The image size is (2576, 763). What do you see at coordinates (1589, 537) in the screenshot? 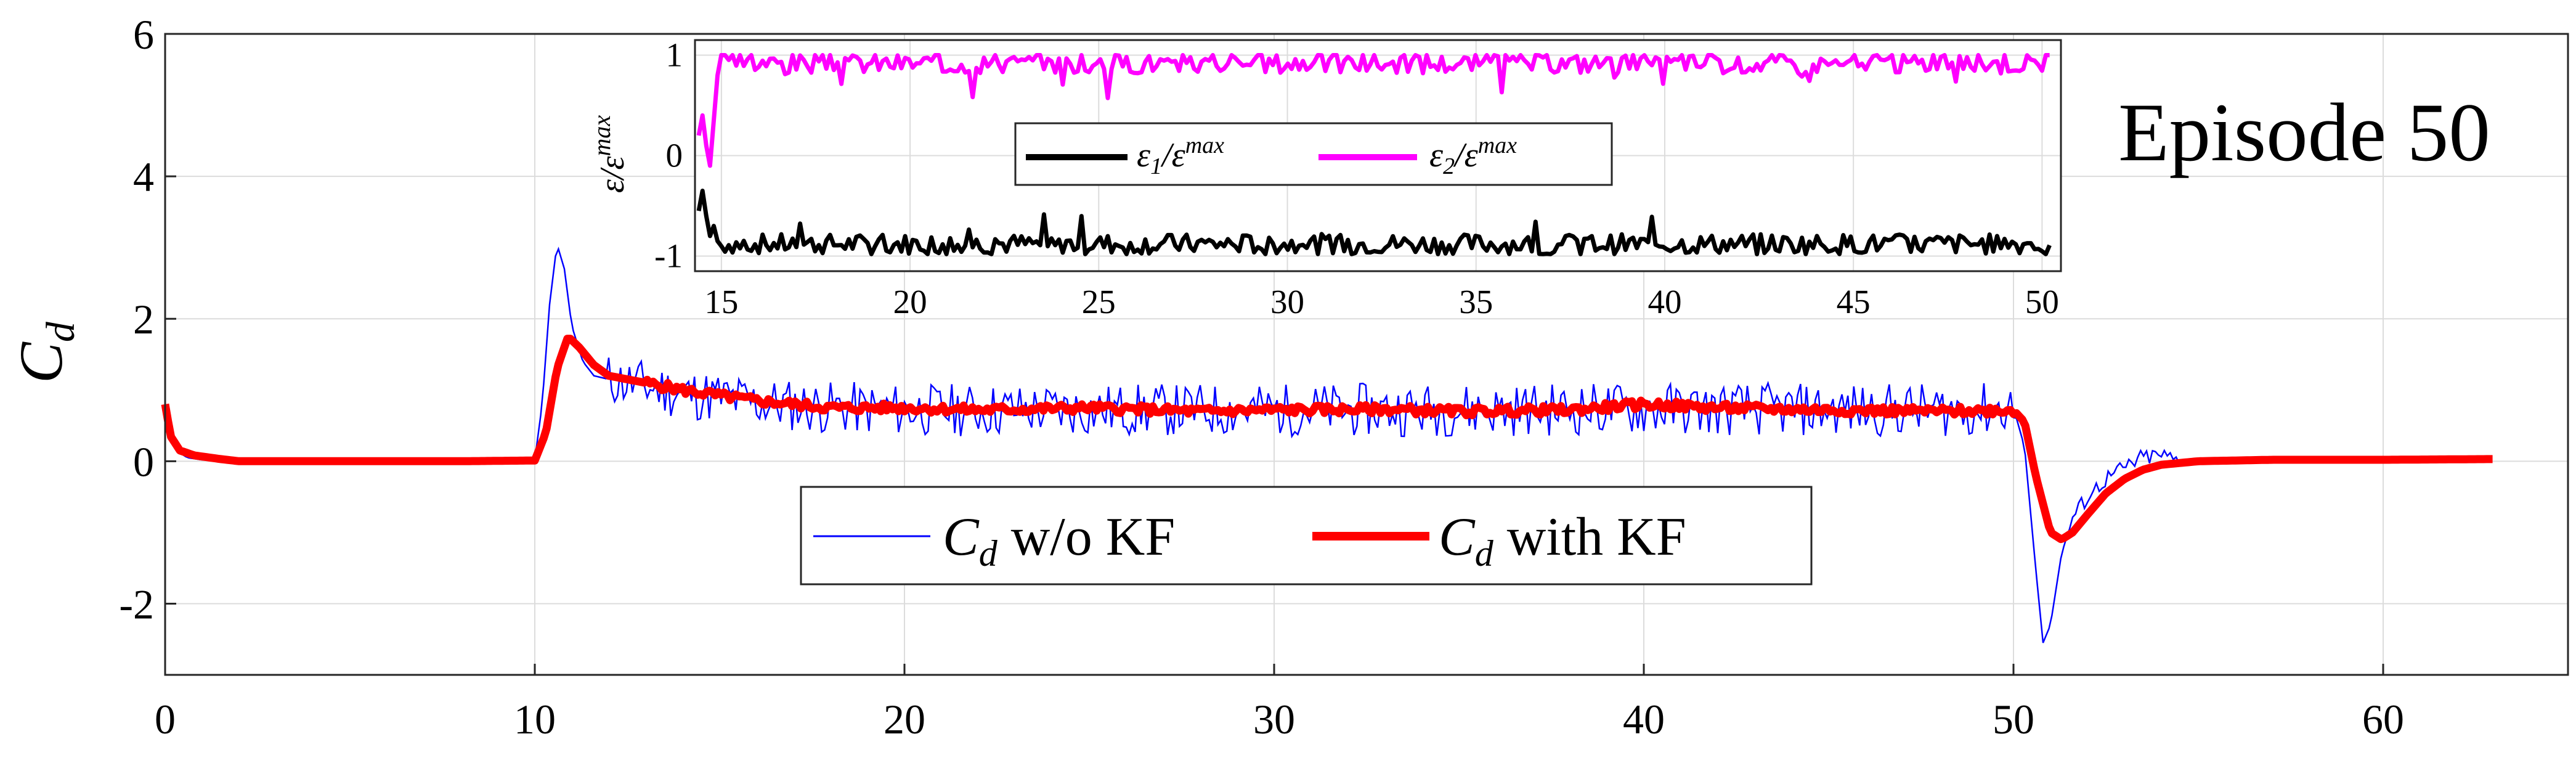
I see `legend2-rest: with KF` at bounding box center [1589, 537].